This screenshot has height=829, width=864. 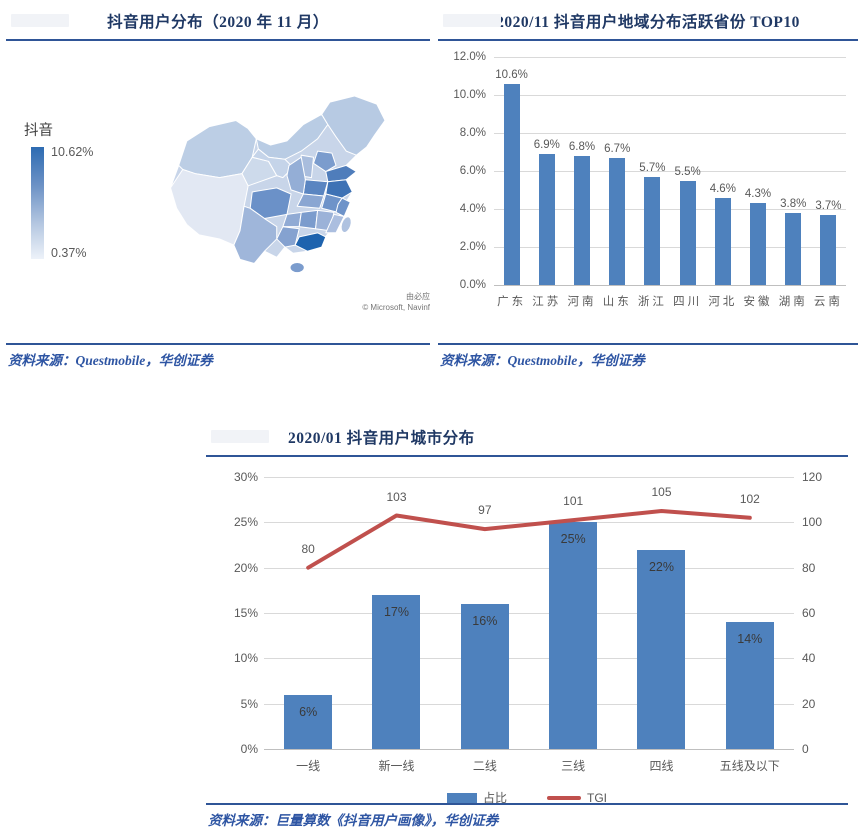 What do you see at coordinates (469, 95) in the screenshot?
I see `y-tick-label: 10.0%` at bounding box center [469, 95].